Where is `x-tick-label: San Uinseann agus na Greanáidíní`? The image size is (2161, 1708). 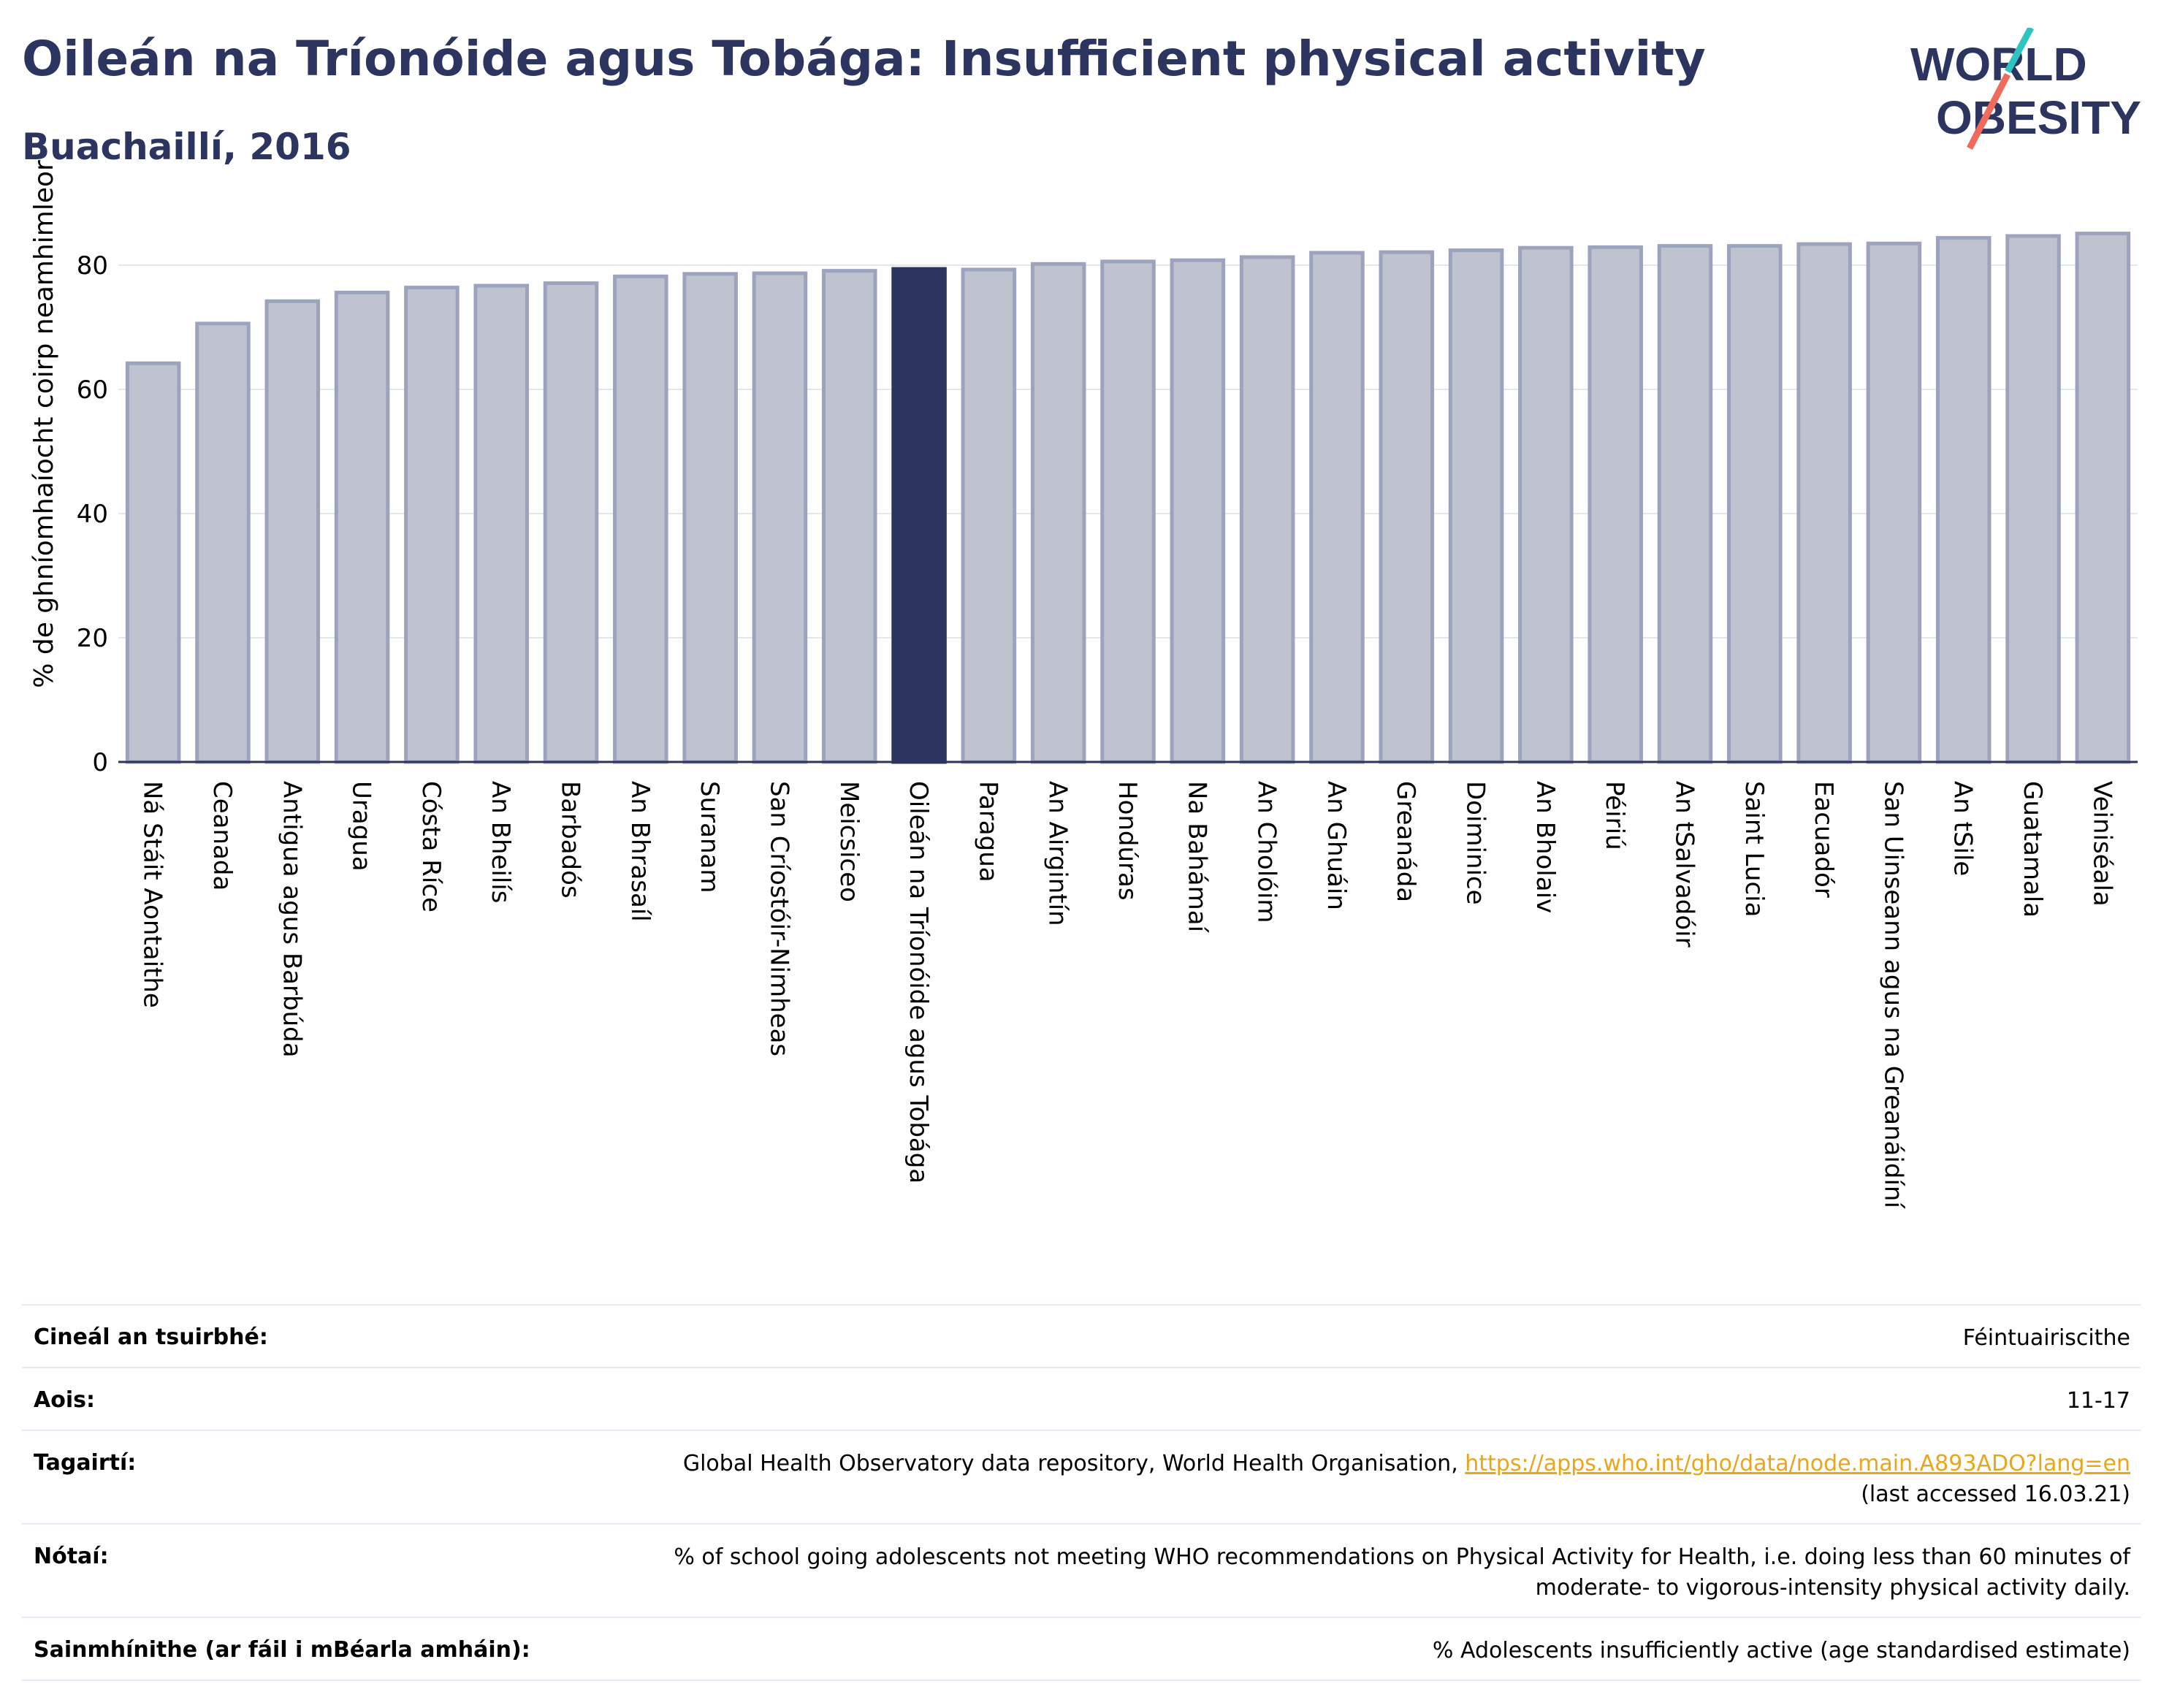
x-tick-label: San Uinseann agus na Greanáidíní is located at coordinates (1893, 995).